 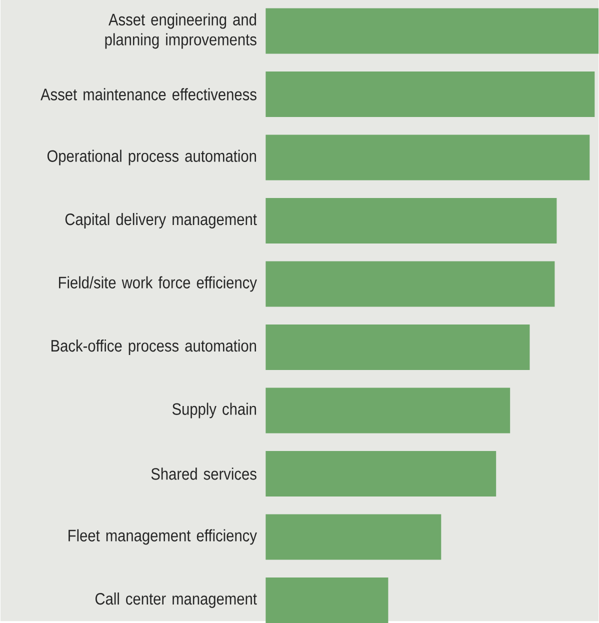 What do you see at coordinates (163, 537) in the screenshot?
I see `y-tick-label: Fleet management efficiency` at bounding box center [163, 537].